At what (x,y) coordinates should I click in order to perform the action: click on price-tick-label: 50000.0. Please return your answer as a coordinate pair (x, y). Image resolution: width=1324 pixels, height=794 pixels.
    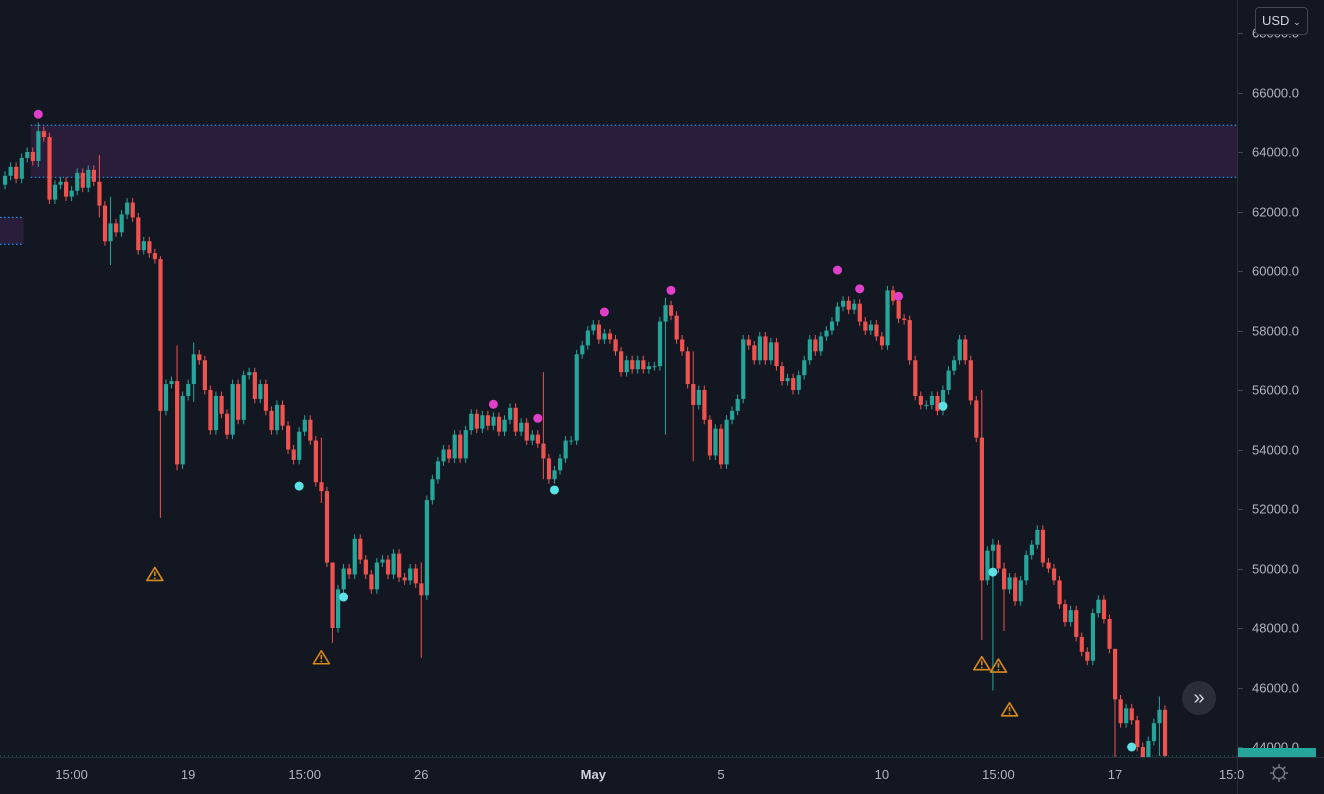
    Looking at the image, I should click on (1275, 568).